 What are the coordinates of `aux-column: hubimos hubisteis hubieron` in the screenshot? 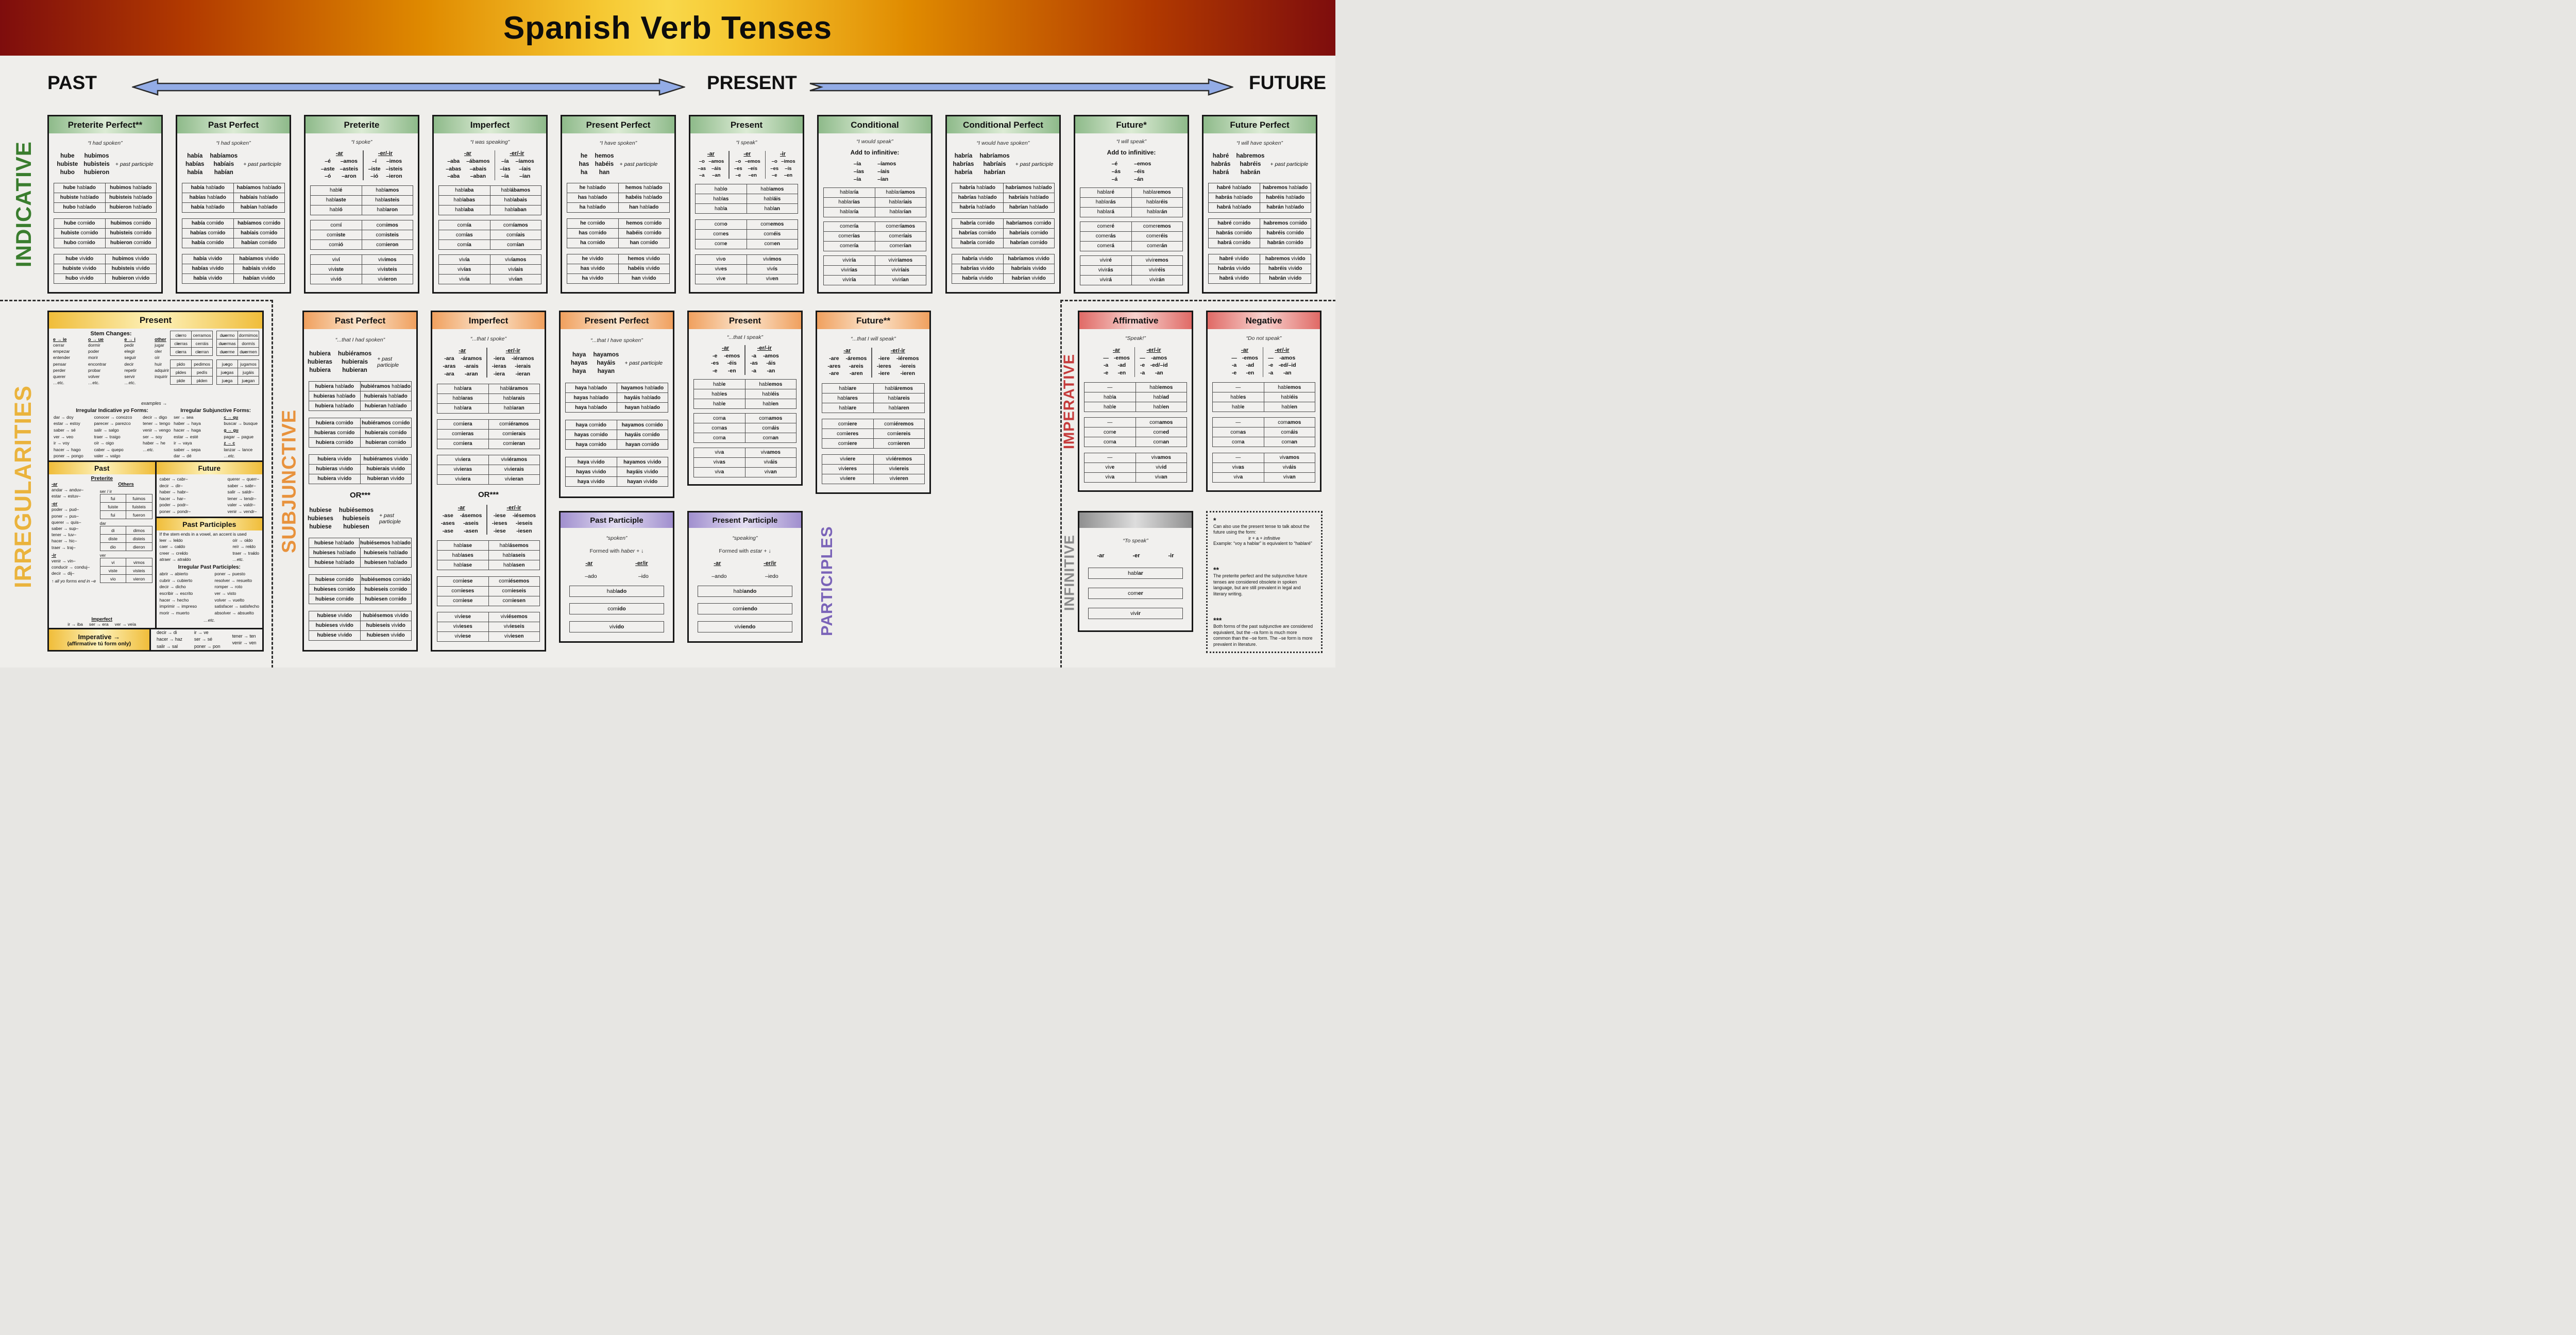 It's located at (96, 164).